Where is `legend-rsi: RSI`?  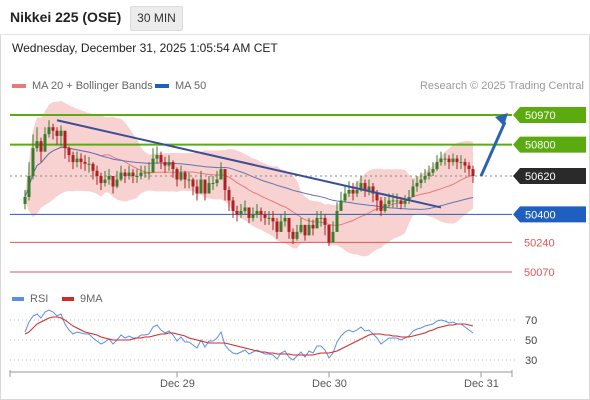
legend-rsi: RSI is located at coordinates (30, 299).